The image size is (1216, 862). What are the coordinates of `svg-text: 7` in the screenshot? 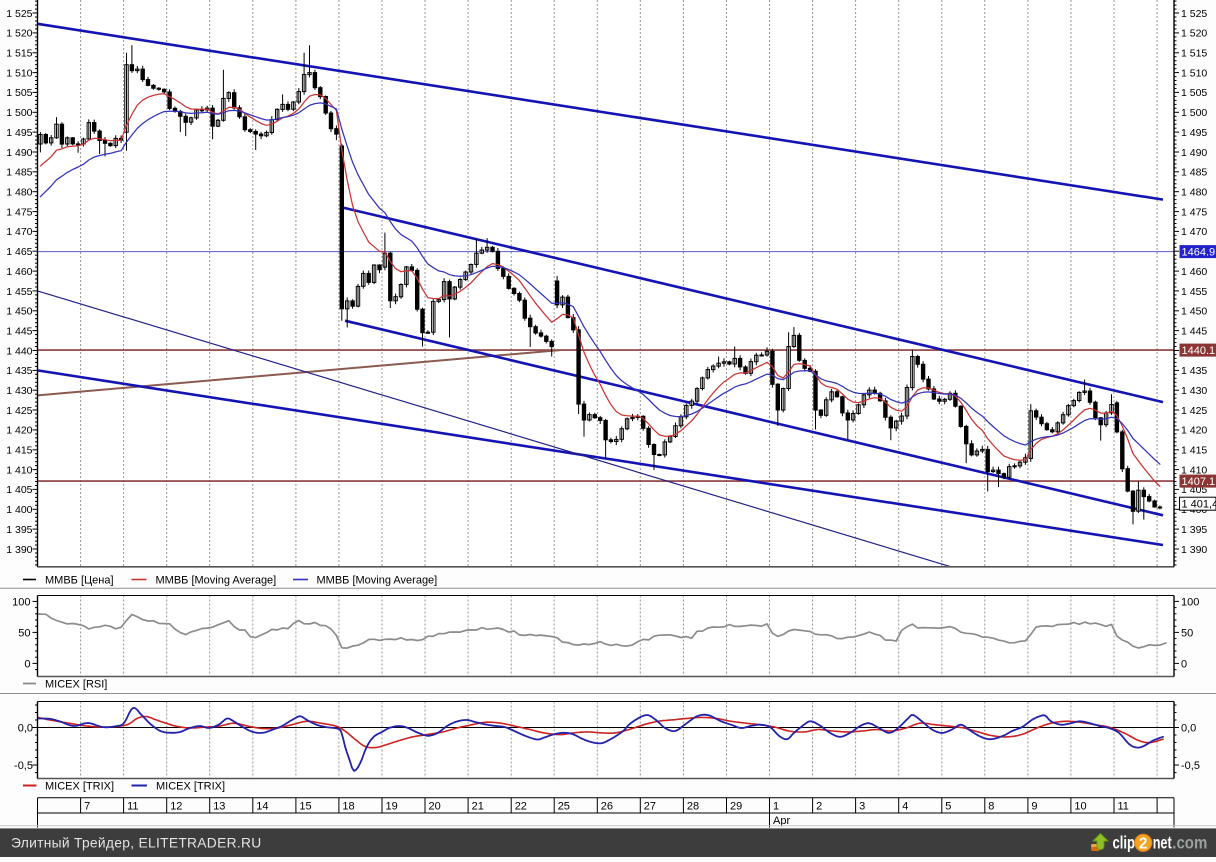 It's located at (87, 807).